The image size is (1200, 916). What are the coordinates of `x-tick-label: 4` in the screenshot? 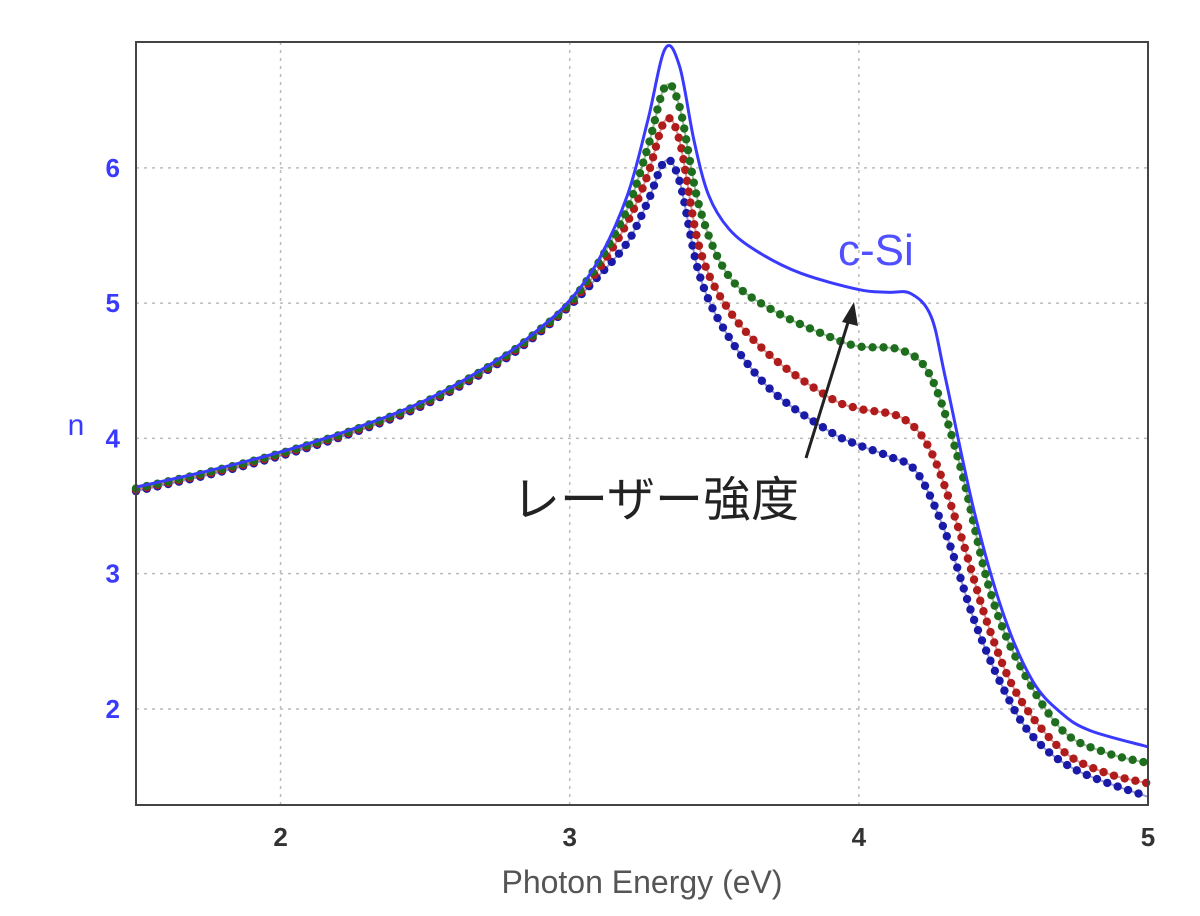 It's located at (859, 837).